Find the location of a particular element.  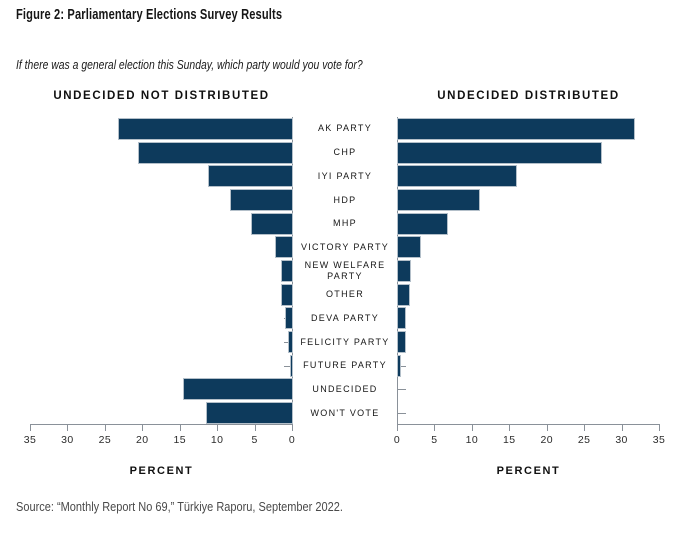

category-label-hdp: HDP is located at coordinates (345, 199).